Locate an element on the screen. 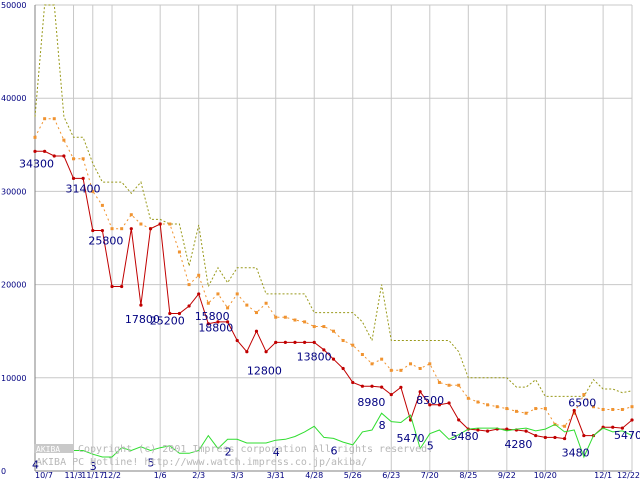 This screenshot has width=640, height=480. x-tick-label: 12/1 is located at coordinates (603, 475).